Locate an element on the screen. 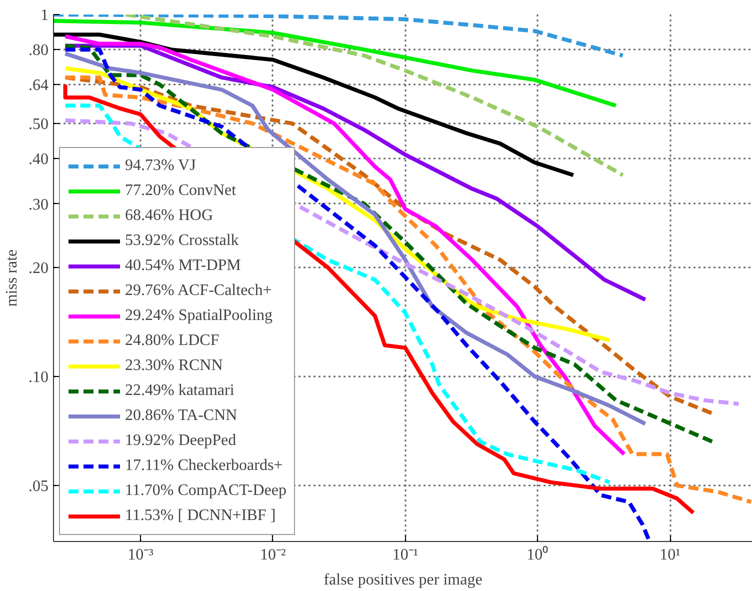 This screenshot has width=752, height=591. y-tick-label: .64 is located at coordinates (38, 85).